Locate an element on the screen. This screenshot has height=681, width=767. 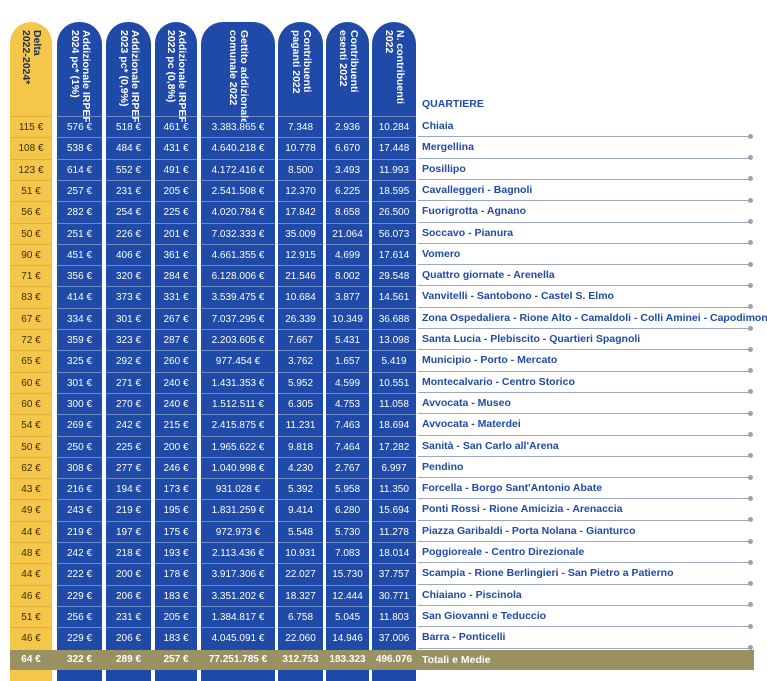
table-cell: 71 € is located at coordinates (31, 275).